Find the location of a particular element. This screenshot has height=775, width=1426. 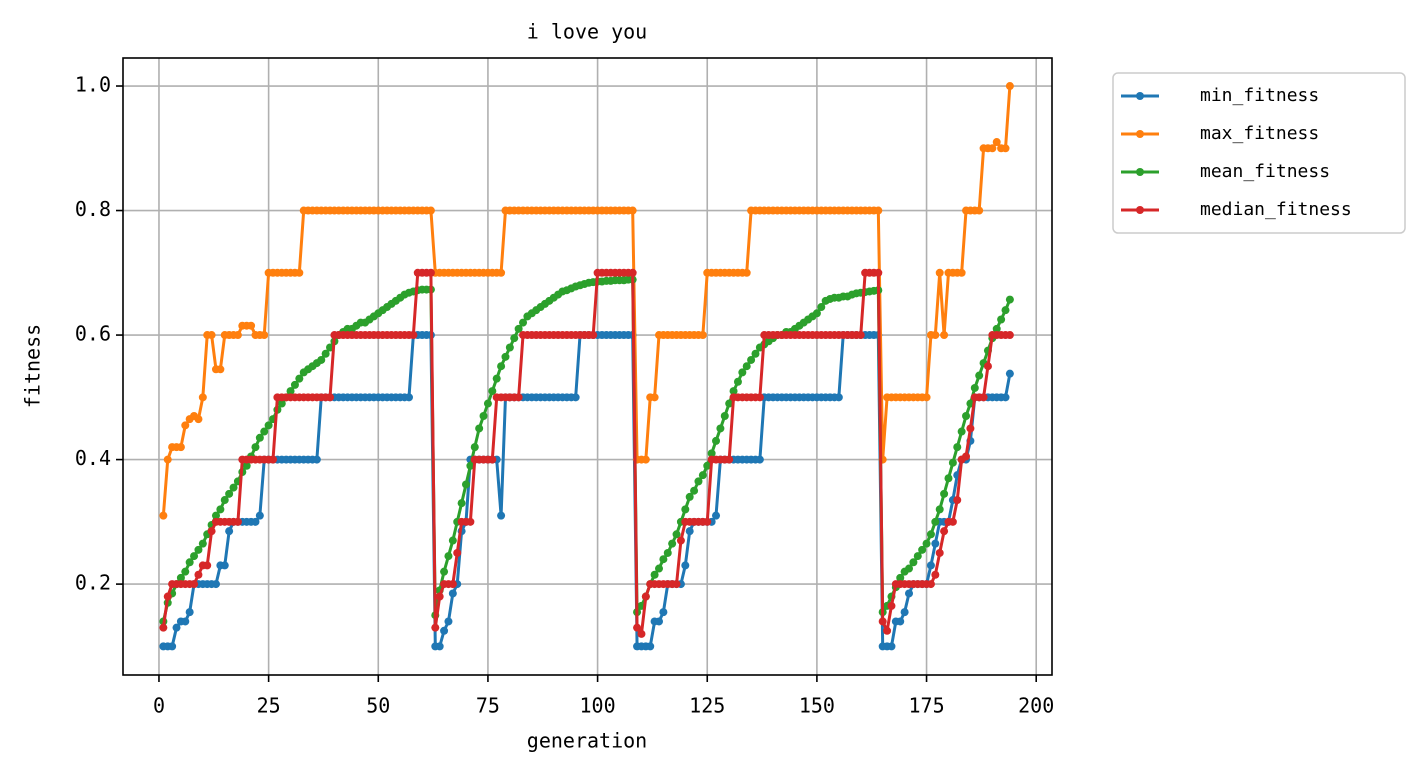

legend-label: max_fitness is located at coordinates (1259, 133).